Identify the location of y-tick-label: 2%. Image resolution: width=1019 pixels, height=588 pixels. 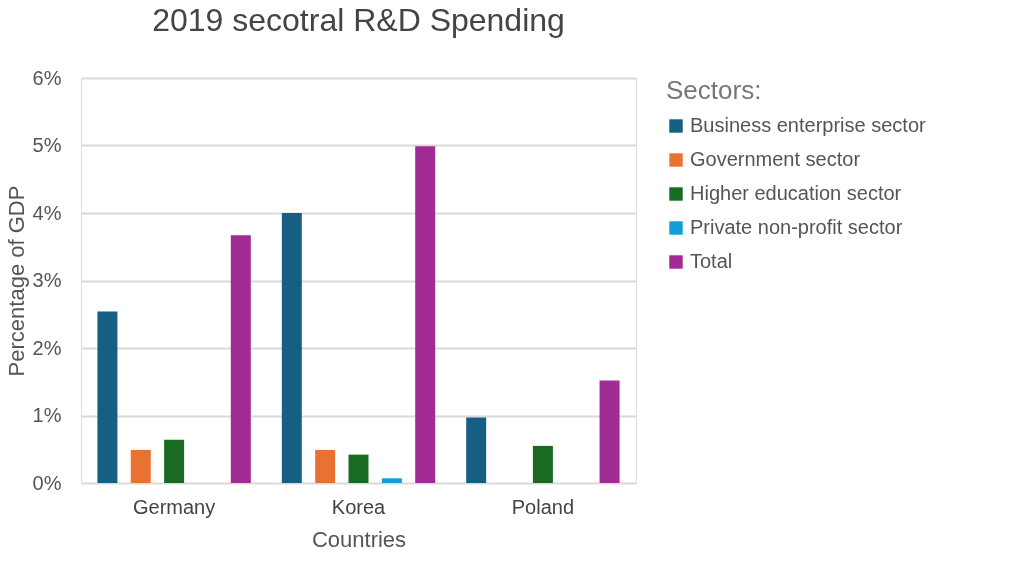
(47, 347).